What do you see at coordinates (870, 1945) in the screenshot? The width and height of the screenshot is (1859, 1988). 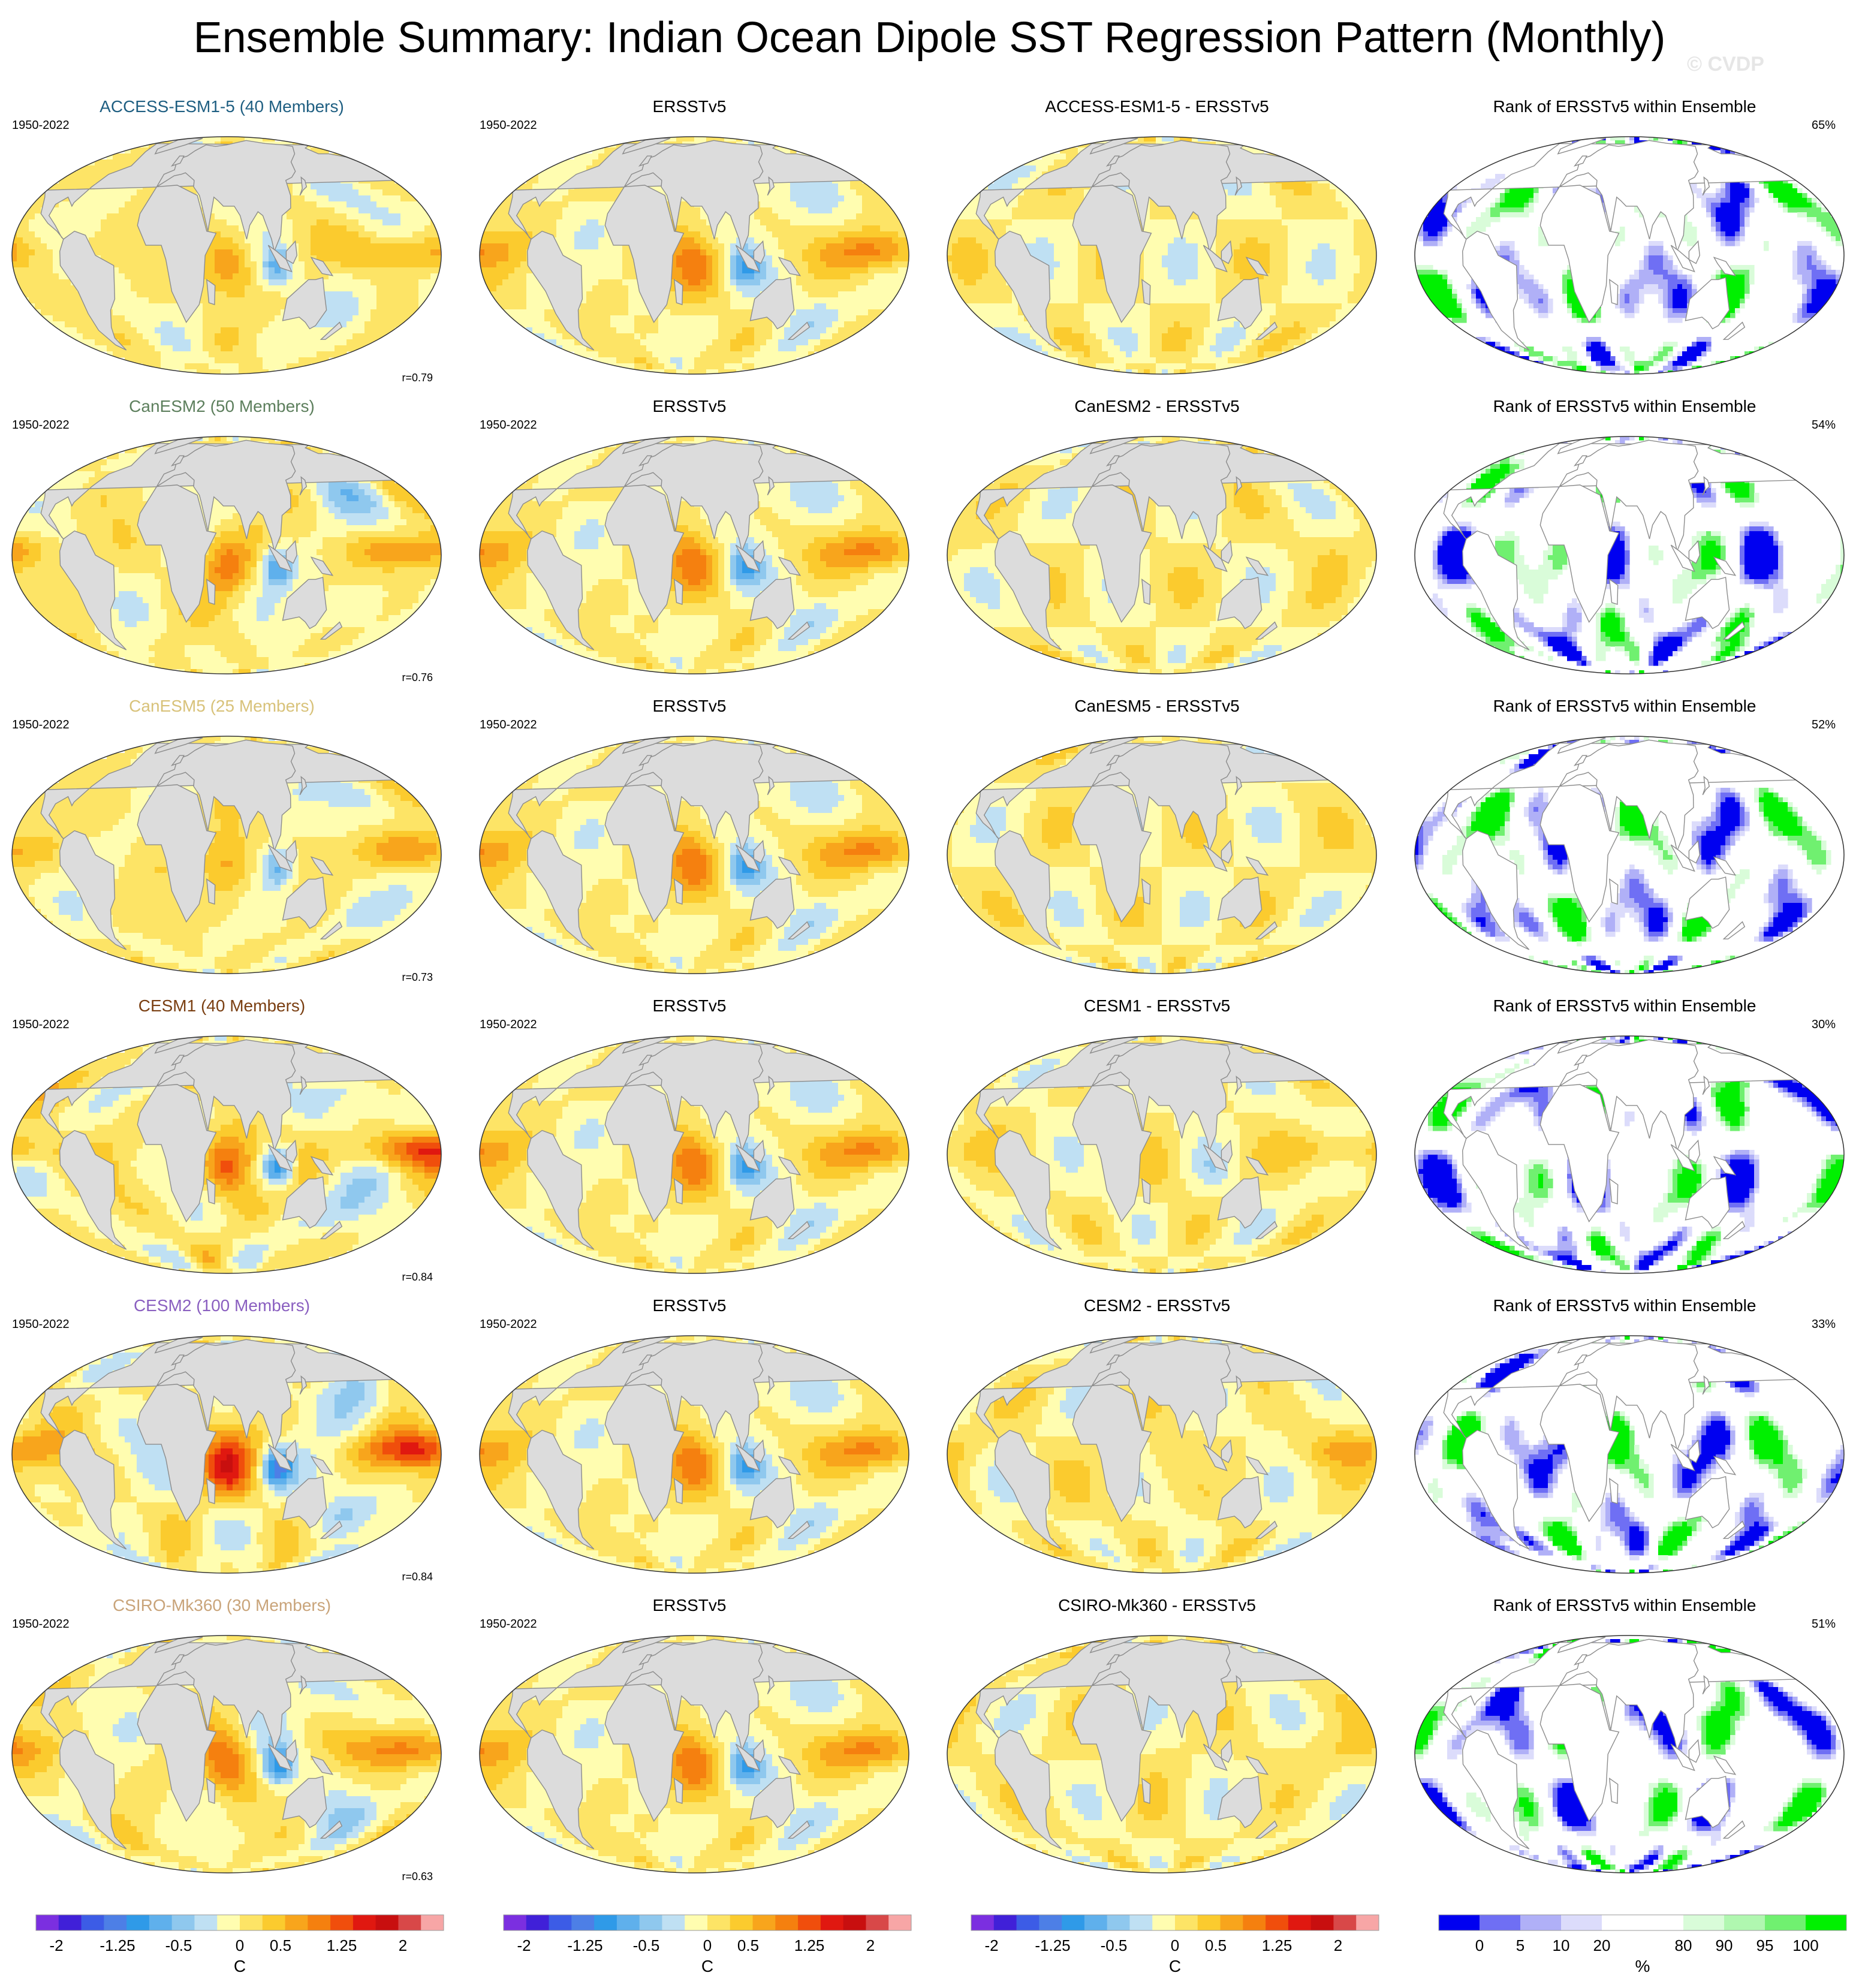 I see `colorbar-tick-label: 2` at bounding box center [870, 1945].